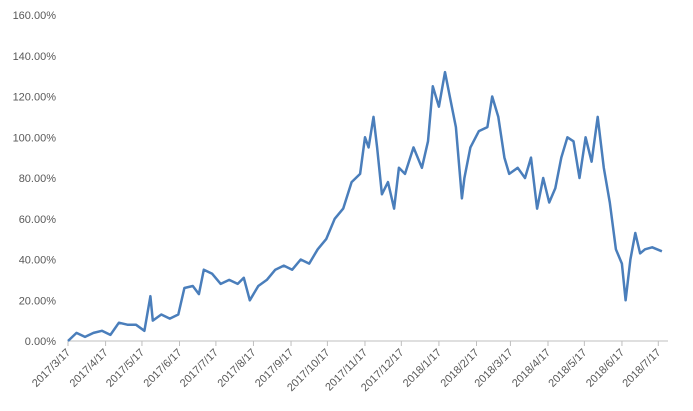 The image size is (693, 411). Describe the element at coordinates (567, 368) in the screenshot. I see `x-tick-label: 2018/5/17` at that location.